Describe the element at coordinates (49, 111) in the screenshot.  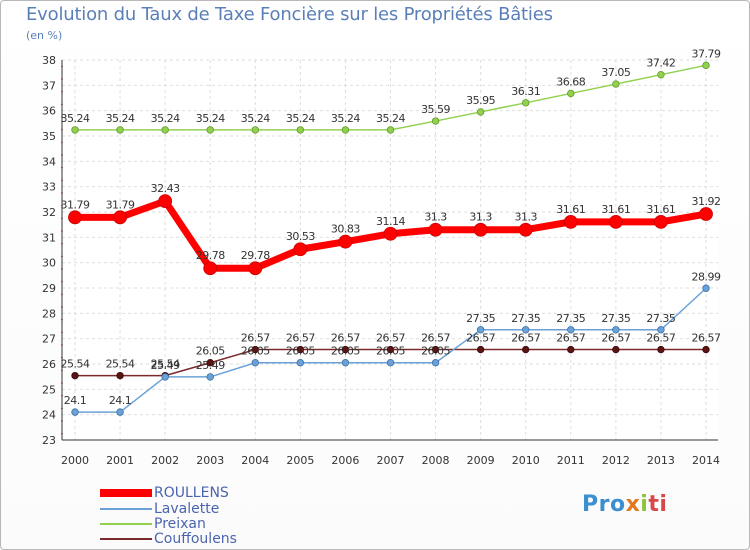
I see `y-tick-label: 36` at that location.